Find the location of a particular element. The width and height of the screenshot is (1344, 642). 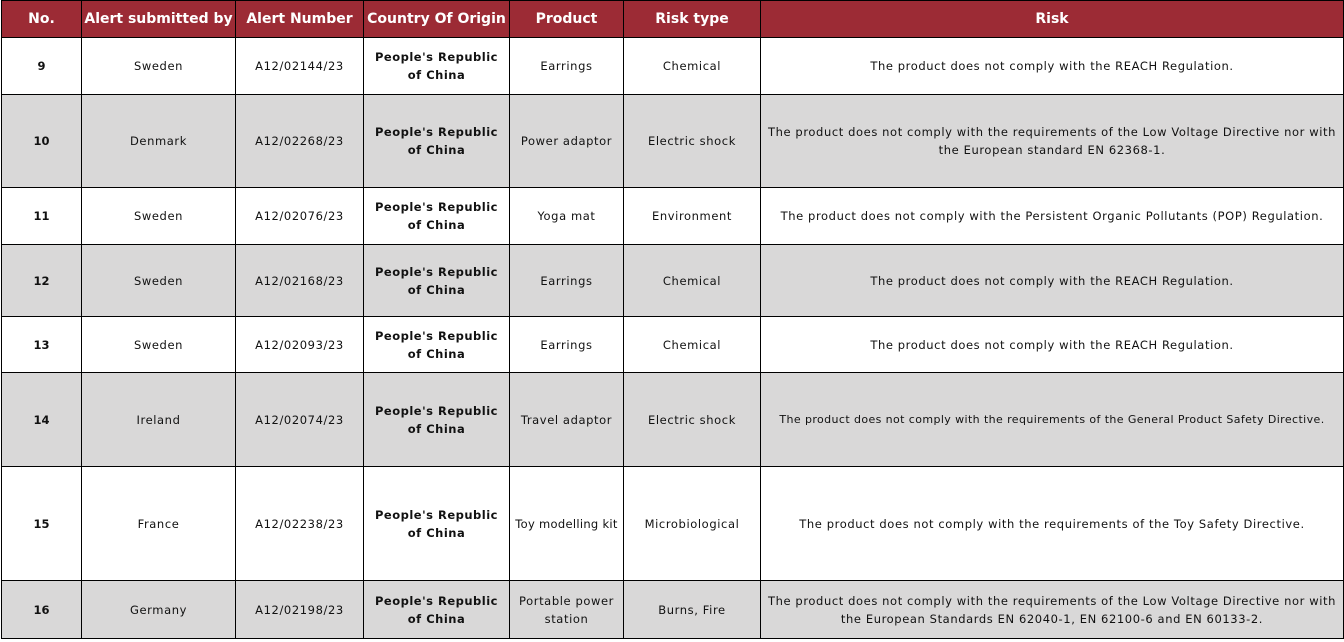

header-alert-number: Alert Number is located at coordinates (299, 19).